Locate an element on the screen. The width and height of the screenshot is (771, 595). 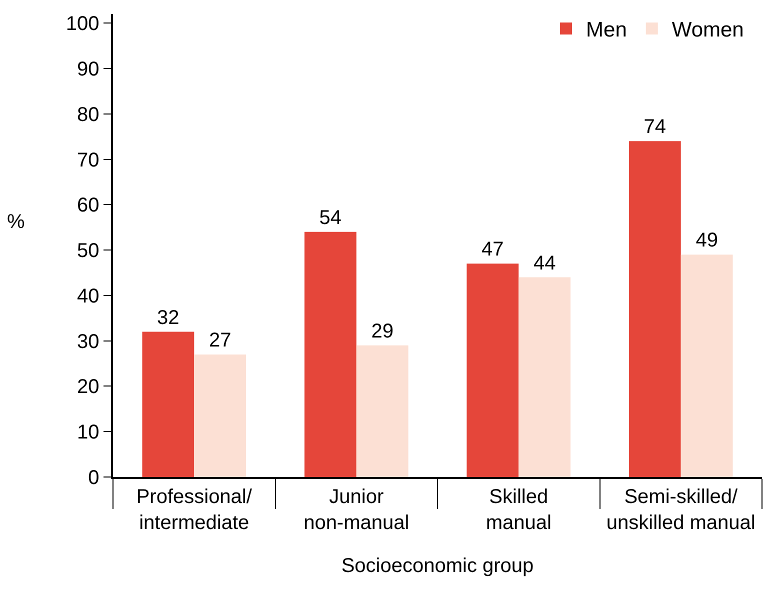
x-tick-label: Semi-skilled/ unskilled manual is located at coordinates (681, 510).